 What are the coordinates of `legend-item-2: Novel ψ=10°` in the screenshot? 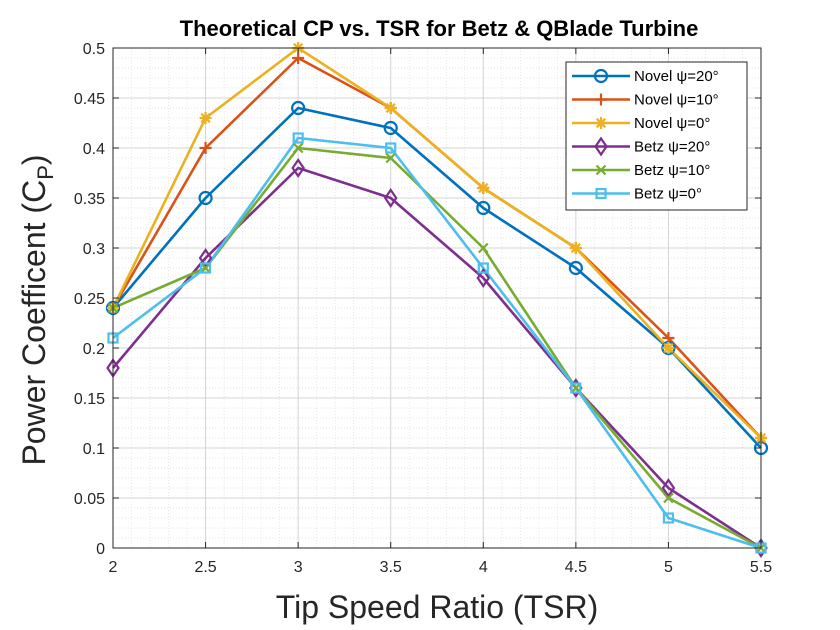 It's located at (645, 100).